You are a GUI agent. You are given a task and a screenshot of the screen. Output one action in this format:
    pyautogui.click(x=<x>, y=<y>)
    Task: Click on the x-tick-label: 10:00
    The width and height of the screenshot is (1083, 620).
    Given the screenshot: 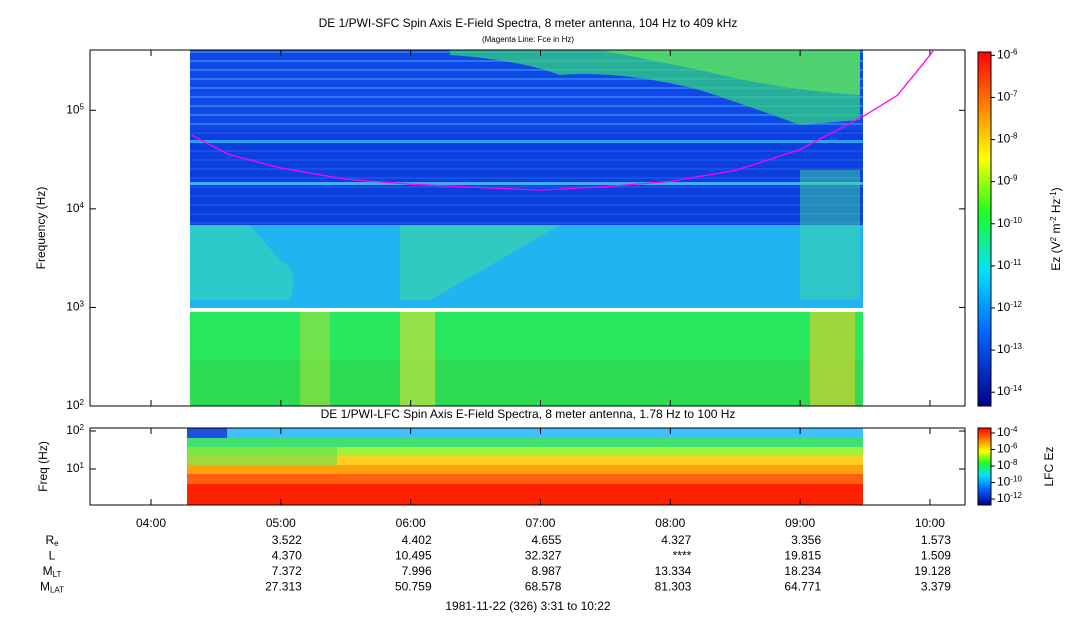 What is the action you would take?
    pyautogui.click(x=930, y=523)
    